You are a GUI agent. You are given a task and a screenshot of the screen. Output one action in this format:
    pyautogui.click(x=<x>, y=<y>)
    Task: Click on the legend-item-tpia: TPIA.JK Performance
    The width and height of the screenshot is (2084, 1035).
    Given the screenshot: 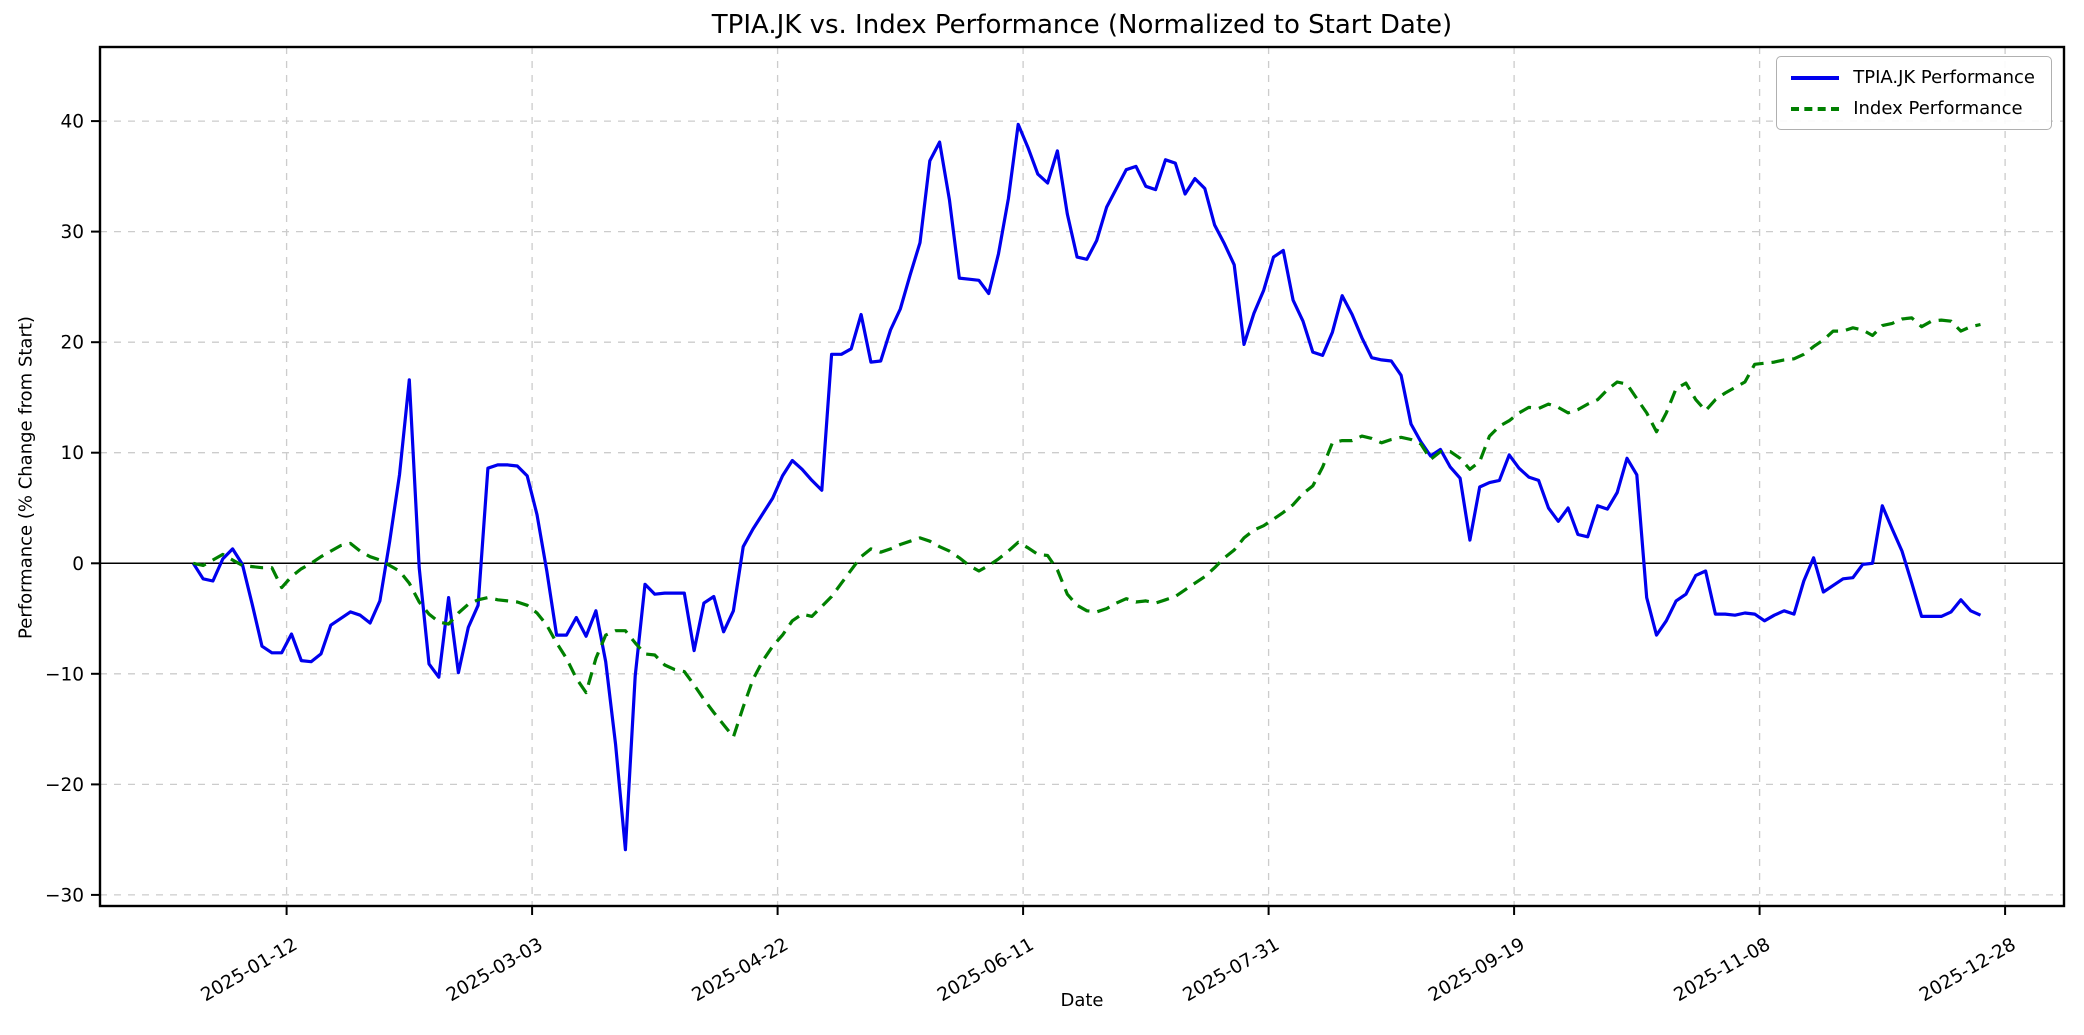 What is the action you would take?
    pyautogui.click(x=1913, y=77)
    